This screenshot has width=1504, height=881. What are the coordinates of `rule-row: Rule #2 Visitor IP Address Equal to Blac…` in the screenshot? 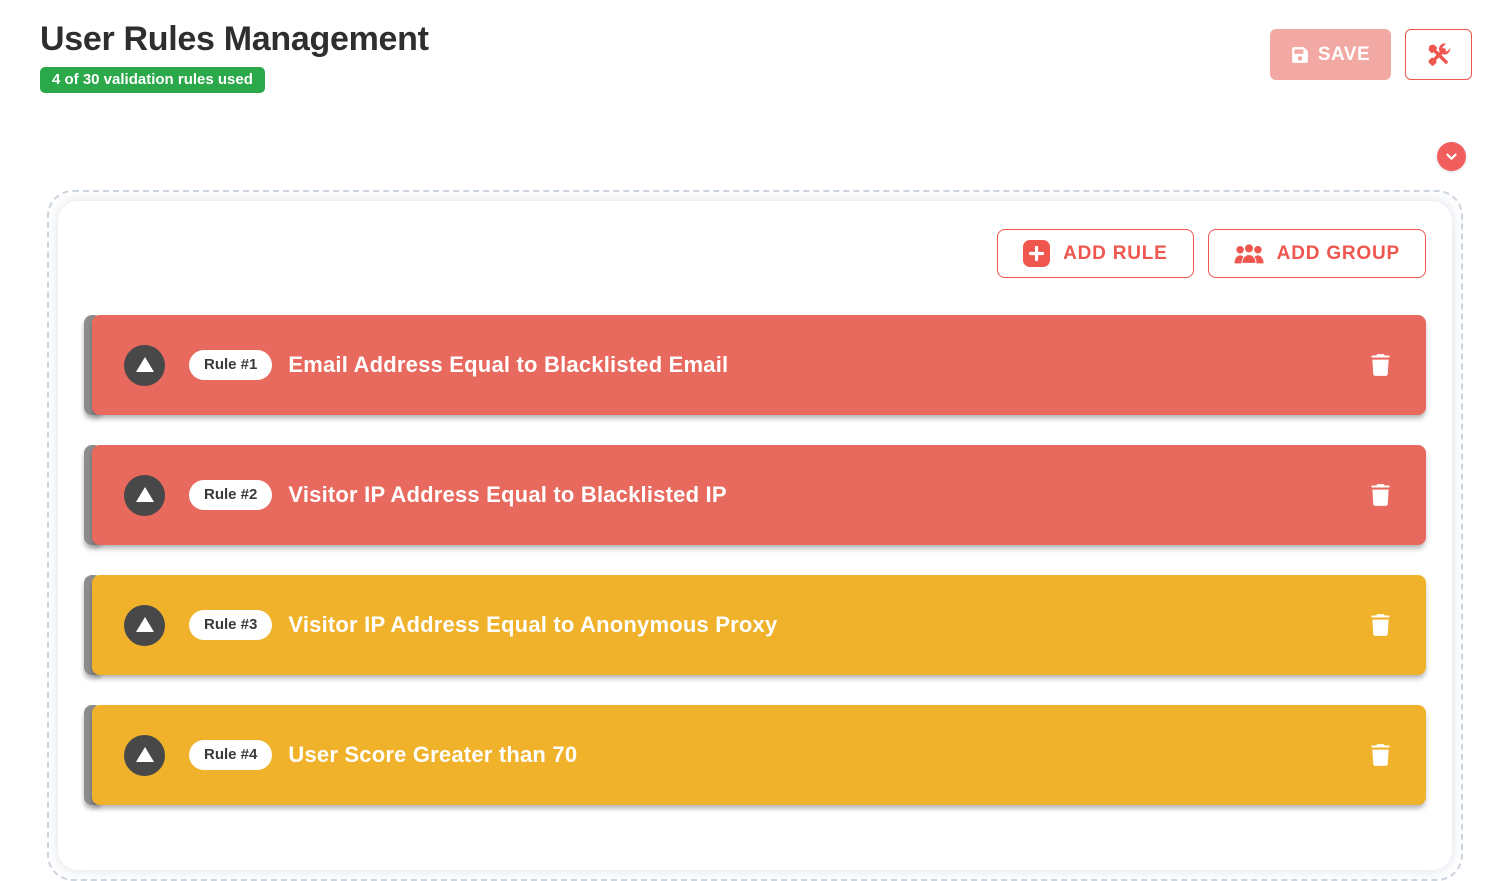 It's located at (755, 495).